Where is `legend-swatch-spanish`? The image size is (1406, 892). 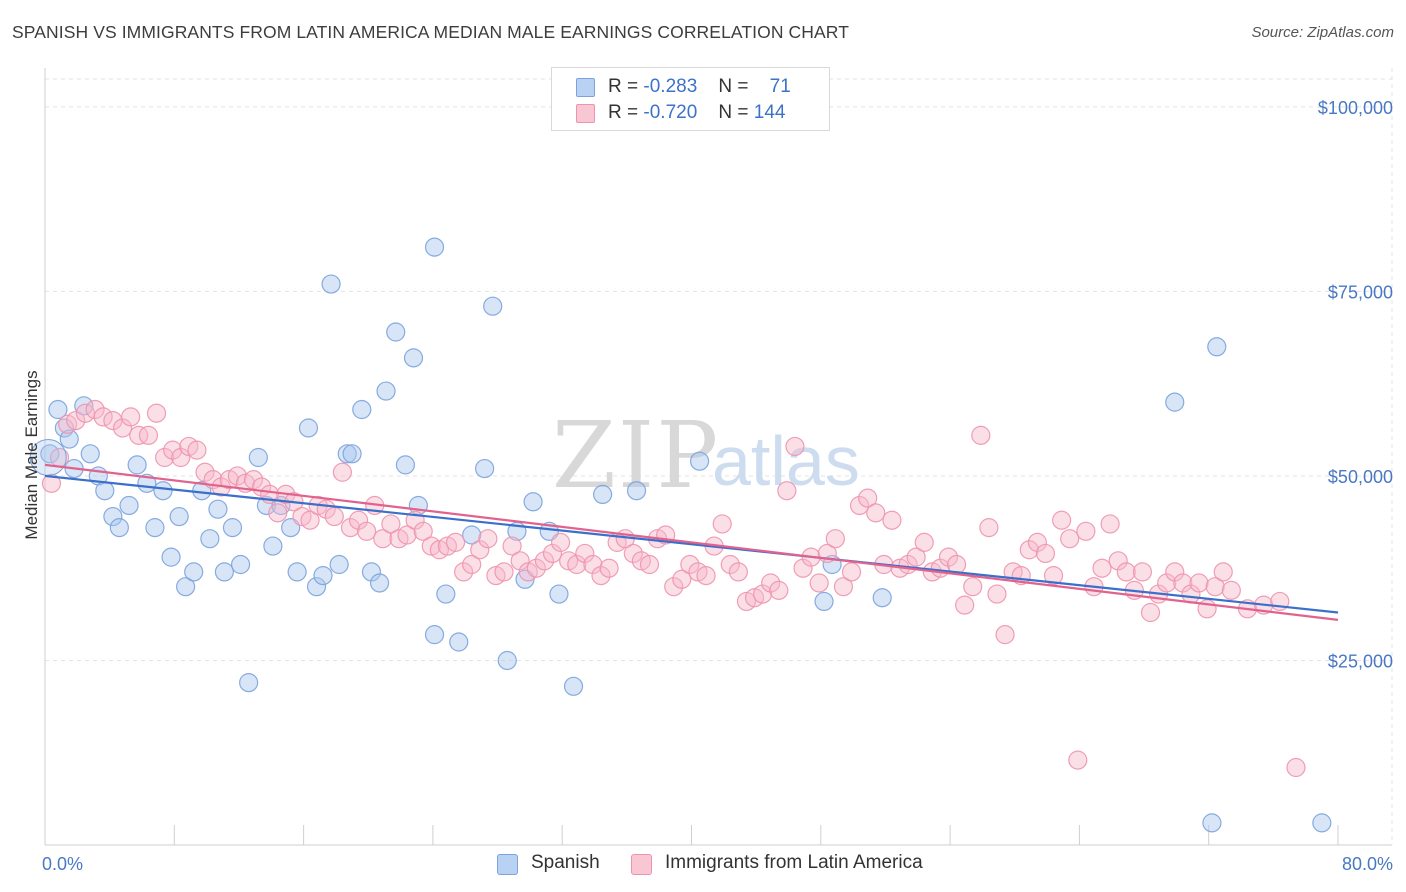 legend-swatch-spanish is located at coordinates (585, 87).